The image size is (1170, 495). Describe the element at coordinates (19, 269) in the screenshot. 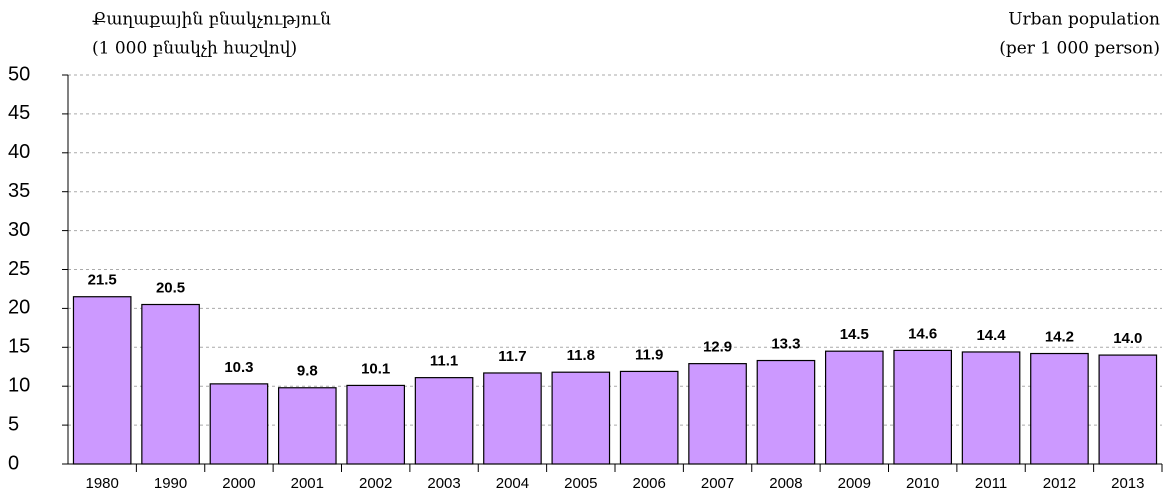

I see `y-tick-label: 25` at that location.